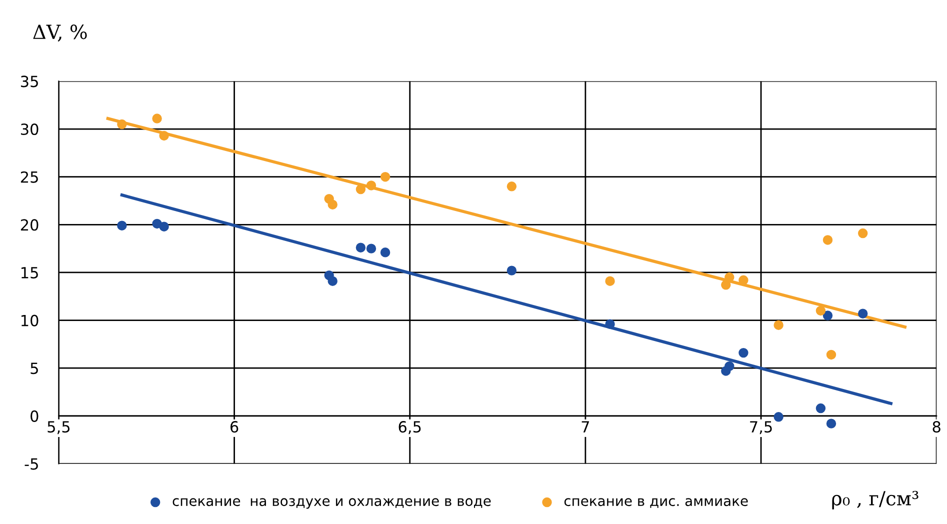 This screenshot has height=524, width=947. I want to click on x-tick-label: 8, so click(936, 427).